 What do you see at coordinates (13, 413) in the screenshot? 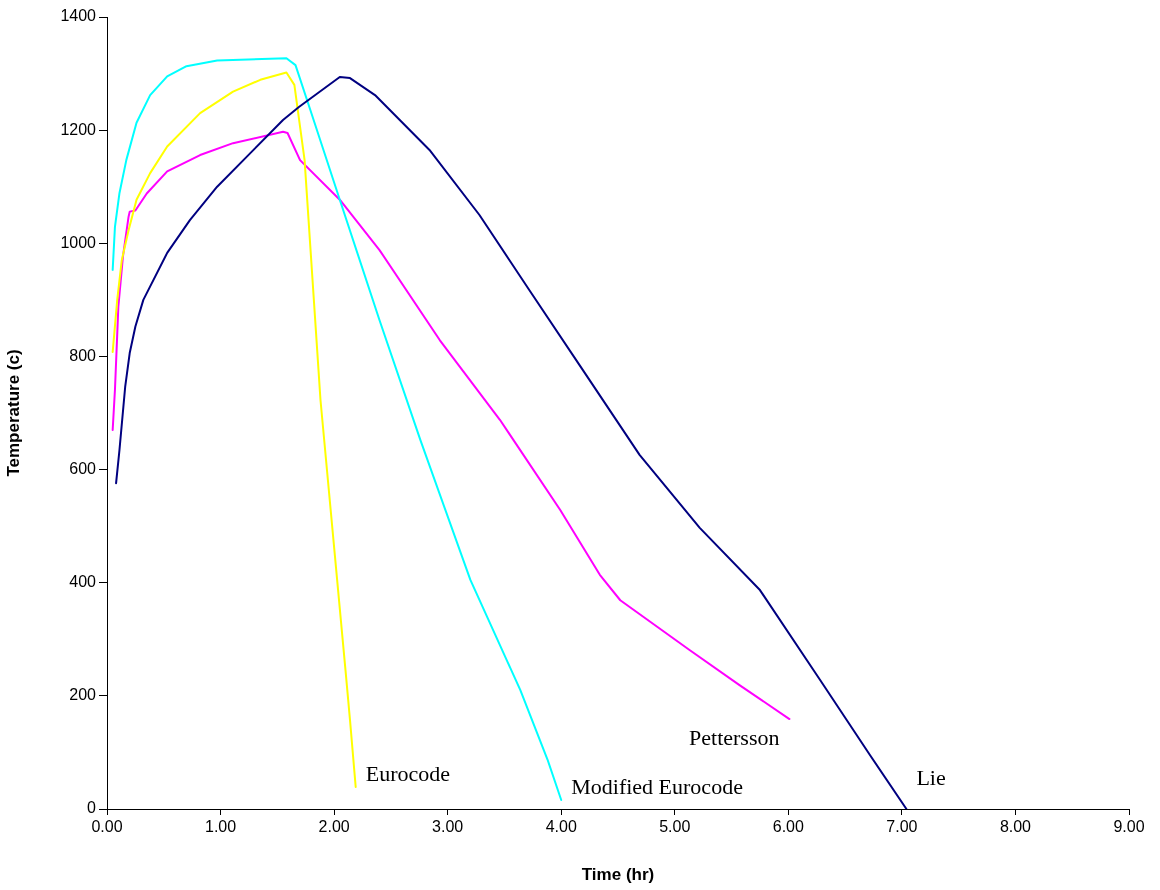
I see `y-axis-title: Temperature (c)` at bounding box center [13, 413].